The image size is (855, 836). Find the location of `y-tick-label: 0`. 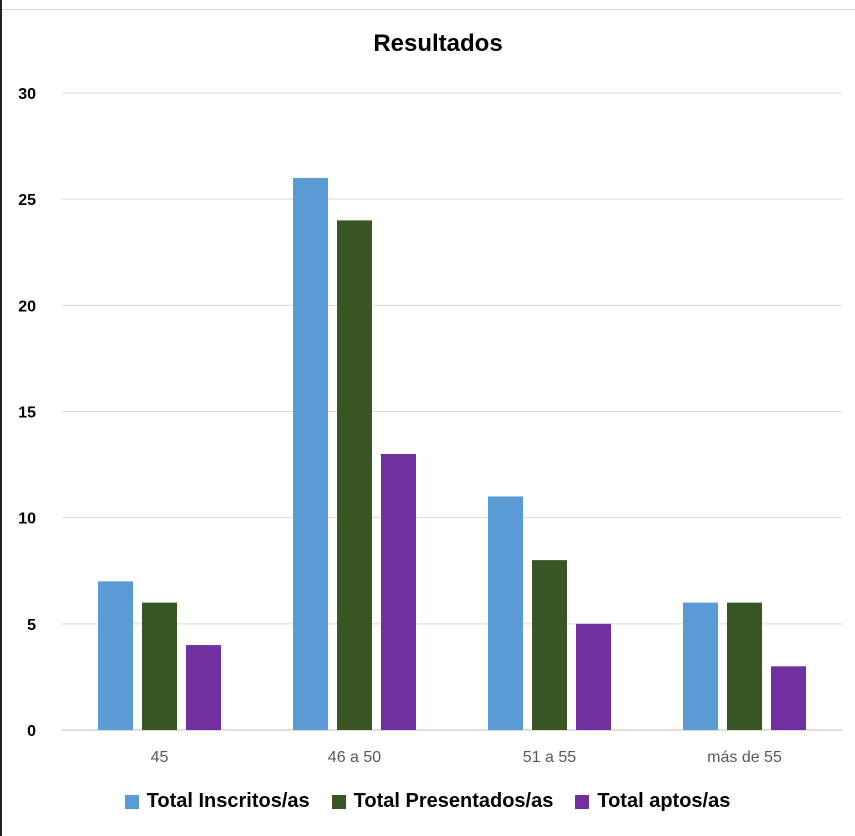

y-tick-label: 0 is located at coordinates (31, 731).